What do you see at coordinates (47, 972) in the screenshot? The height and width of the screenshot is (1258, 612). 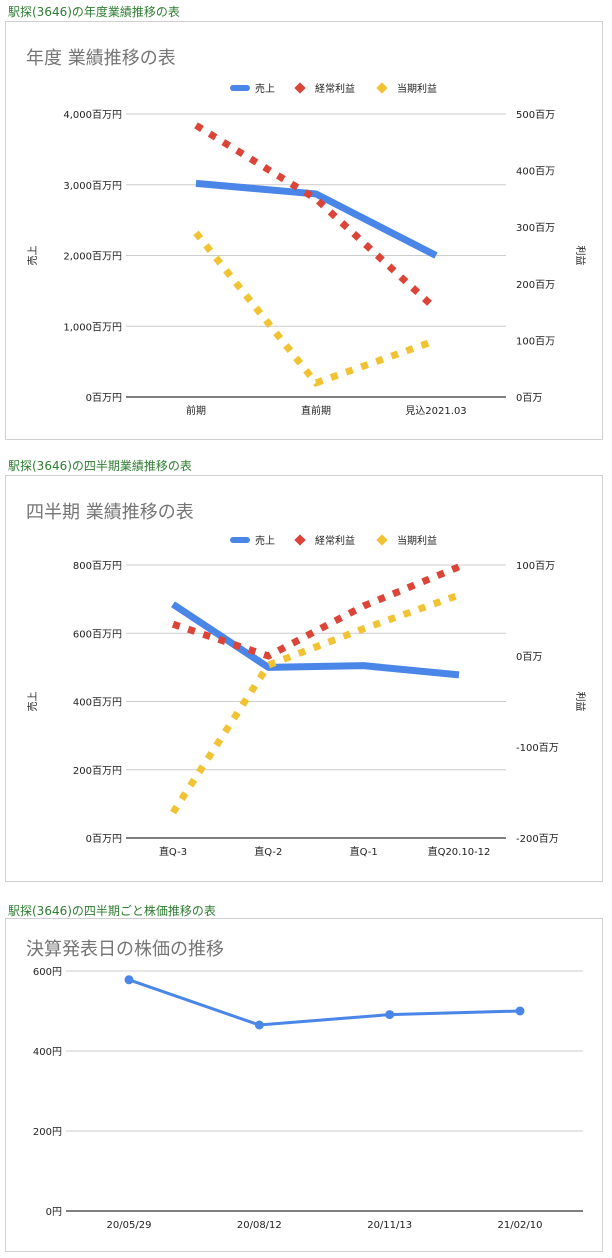 I see `left-tick-label: 600円` at bounding box center [47, 972].